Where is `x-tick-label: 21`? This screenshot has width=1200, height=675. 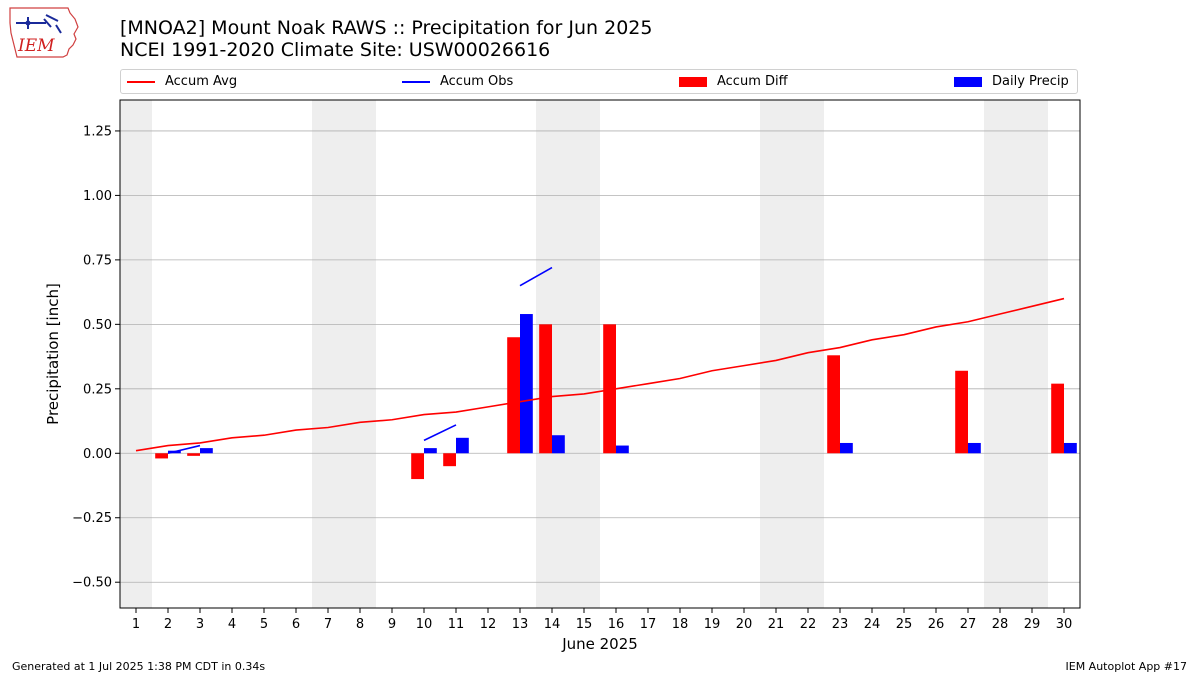
x-tick-label: 21 is located at coordinates (776, 624).